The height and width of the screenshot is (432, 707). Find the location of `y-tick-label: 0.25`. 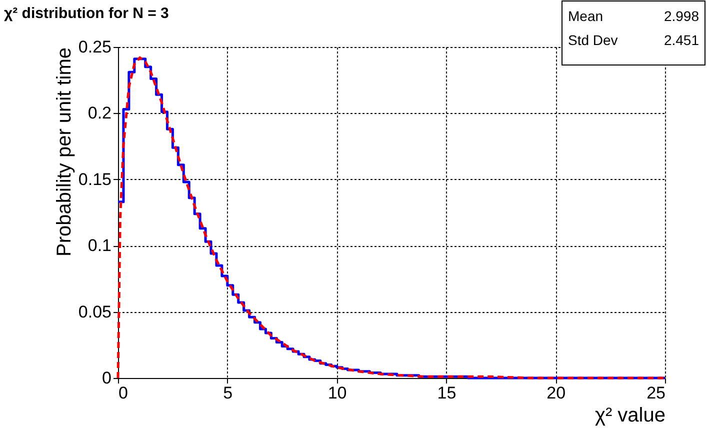

y-tick-label: 0.25 is located at coordinates (95, 47).